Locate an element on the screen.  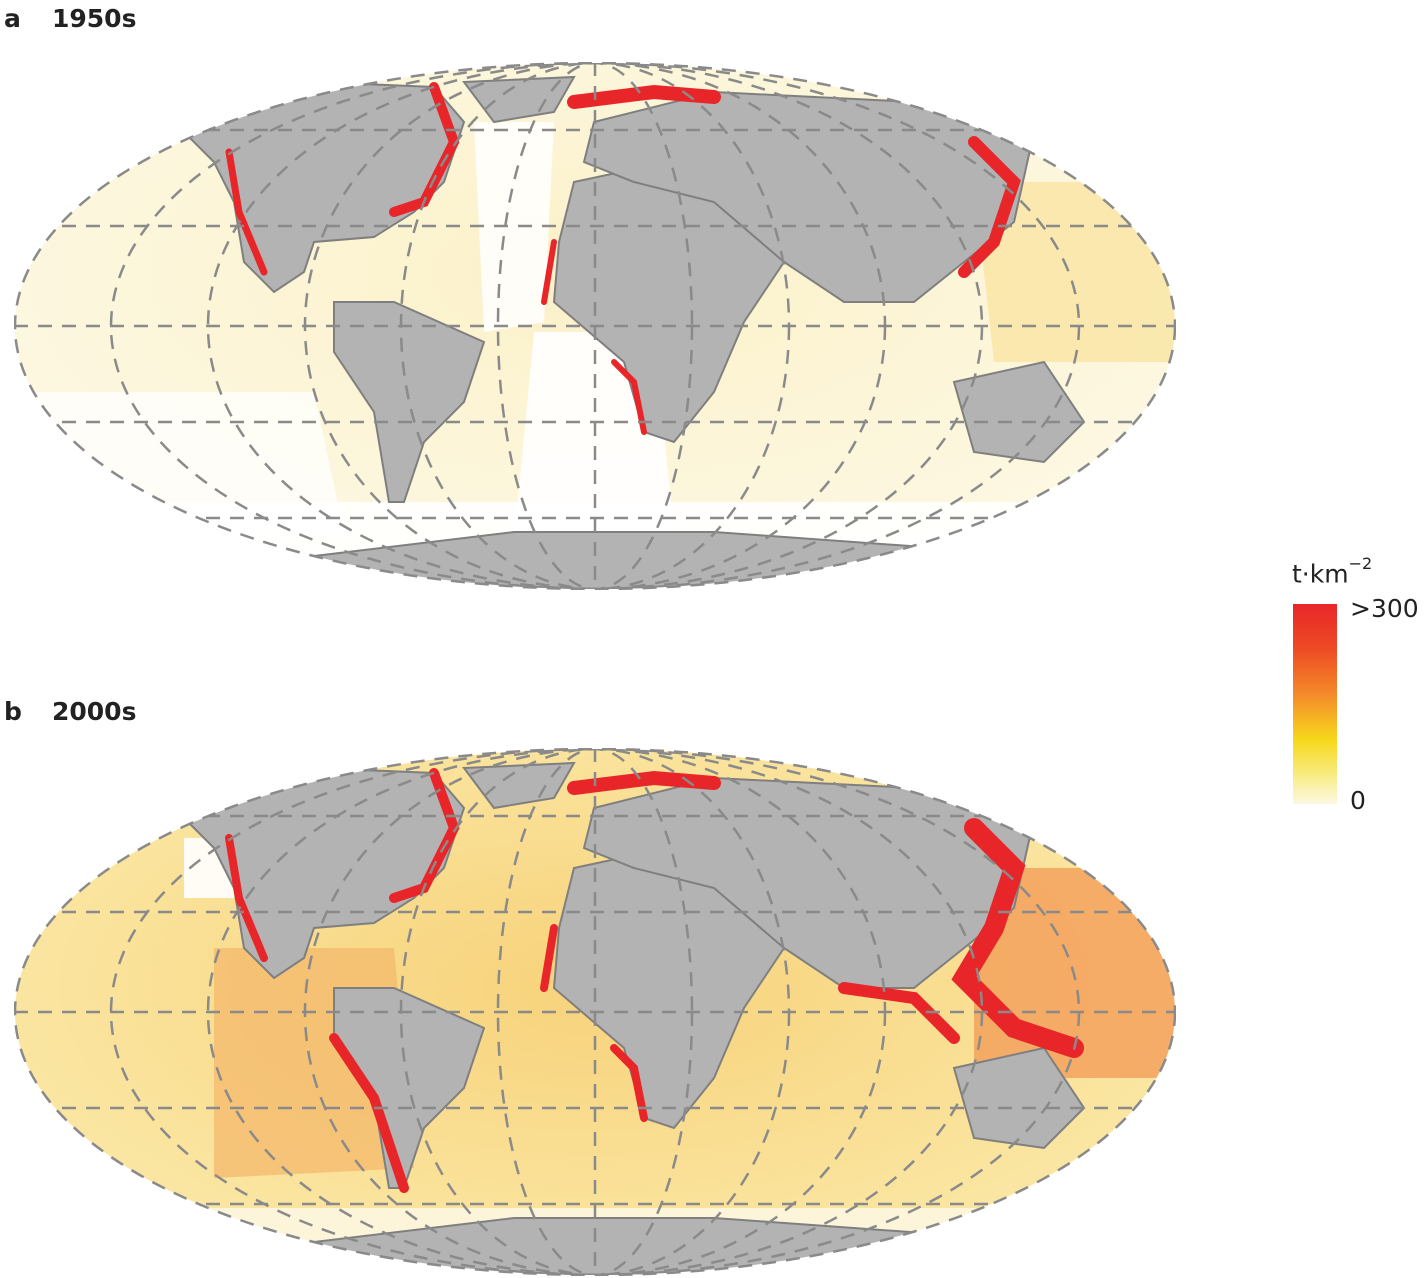
humboldt-hotspot is located at coordinates (369, 1113).